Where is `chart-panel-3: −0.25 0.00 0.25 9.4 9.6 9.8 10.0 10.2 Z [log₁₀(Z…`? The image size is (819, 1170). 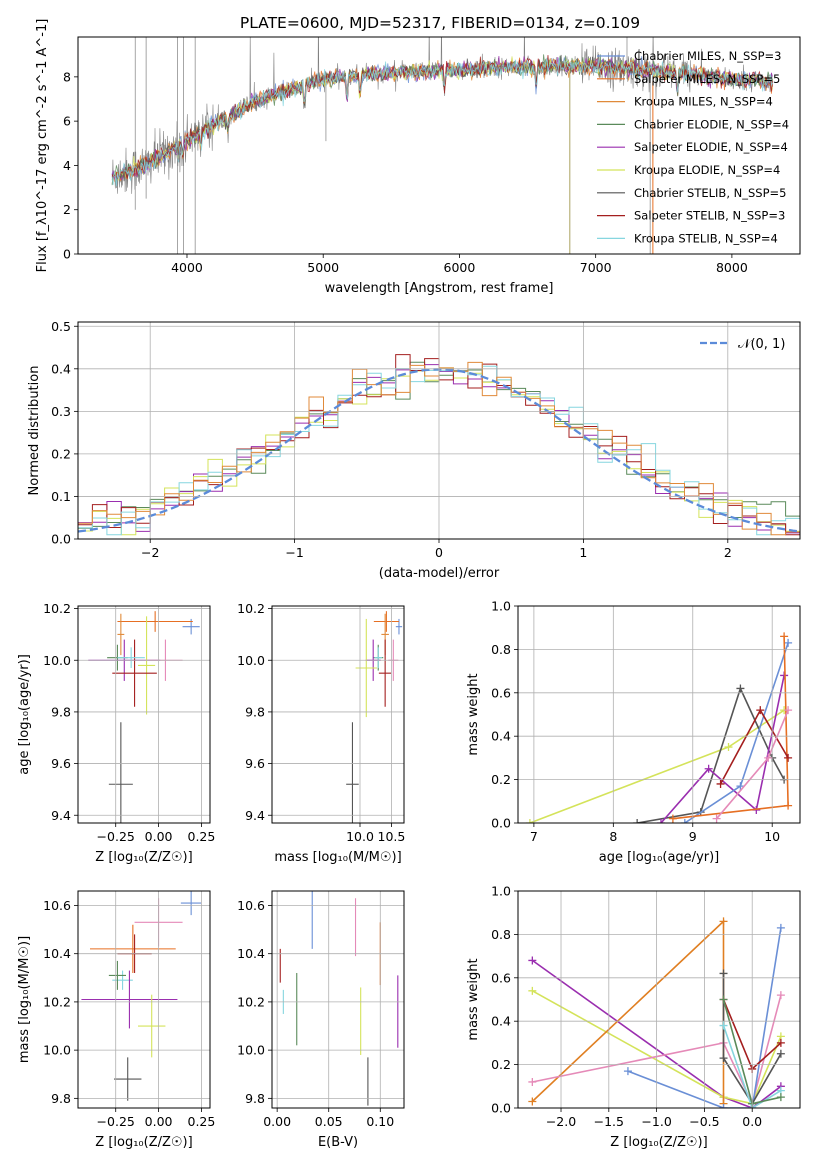
chart-panel-3: −0.25 0.00 0.25 9.4 9.6 9.8 10.0 10.2 Z [log₁₀(Z… is located at coordinates (116, 733).